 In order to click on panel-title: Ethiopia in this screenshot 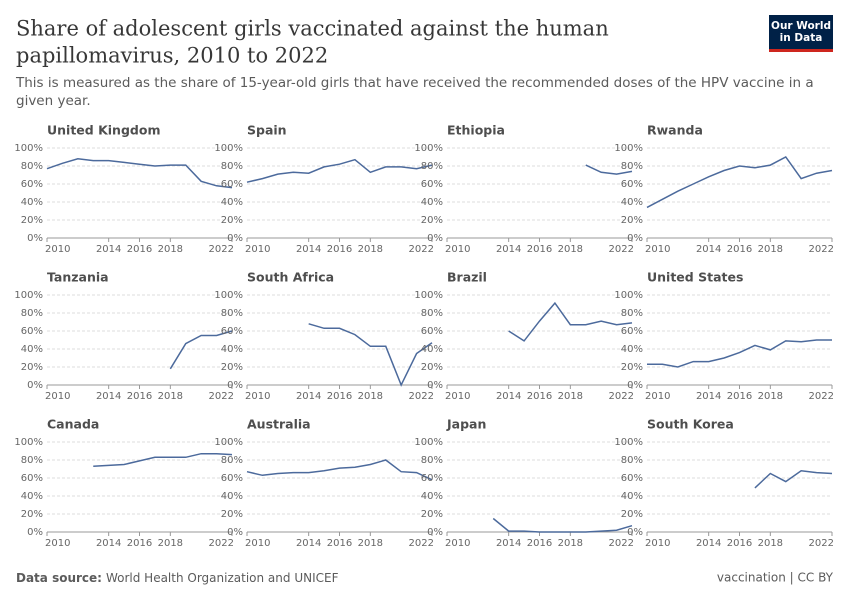, I will do `click(476, 130)`.